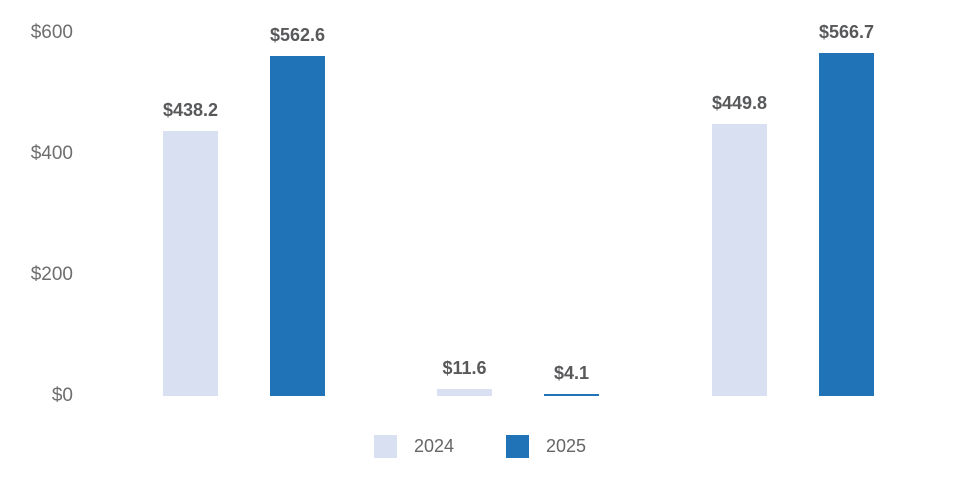 The width and height of the screenshot is (960, 500). What do you see at coordinates (190, 110) in the screenshot?
I see `bar-value-label-2024-group-1: $438.2` at bounding box center [190, 110].